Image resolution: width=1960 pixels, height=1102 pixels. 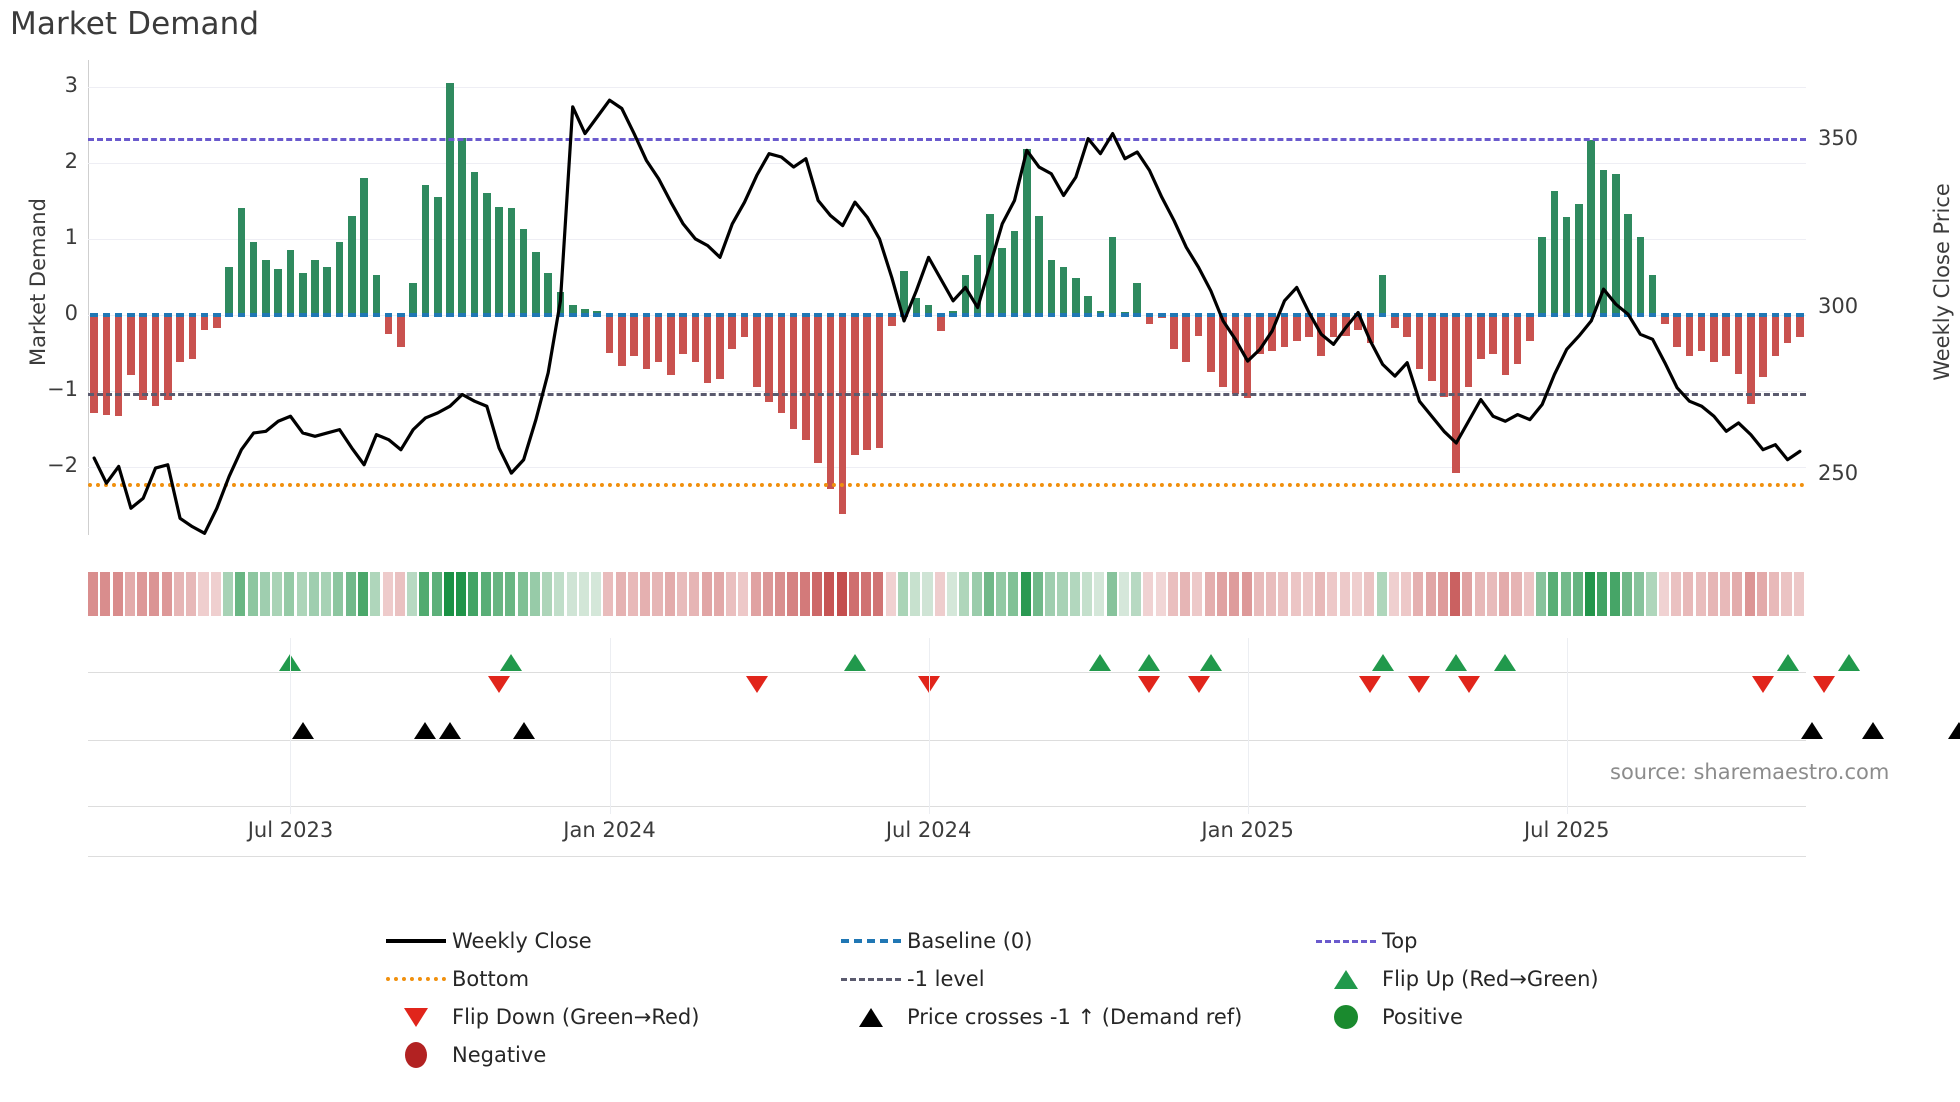 I want to click on line-solid-black-icon, so click(x=416, y=941).